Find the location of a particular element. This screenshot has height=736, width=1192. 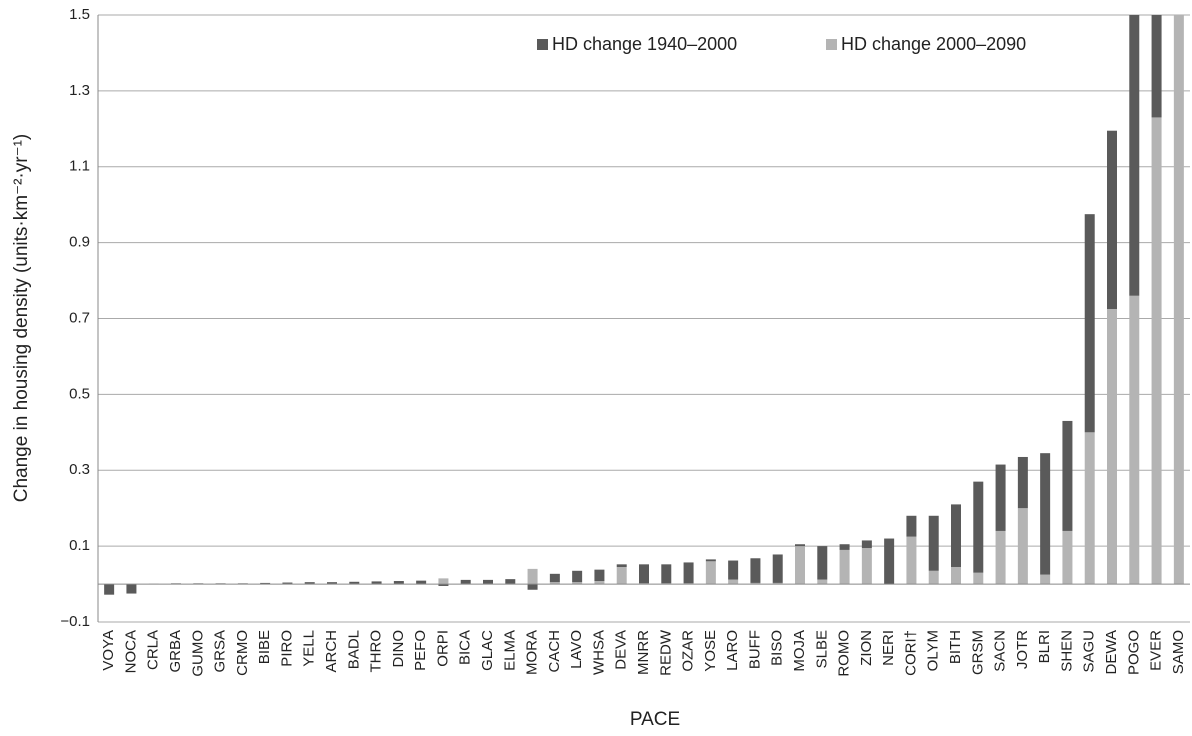

legend-swatch is located at coordinates (831, 44).